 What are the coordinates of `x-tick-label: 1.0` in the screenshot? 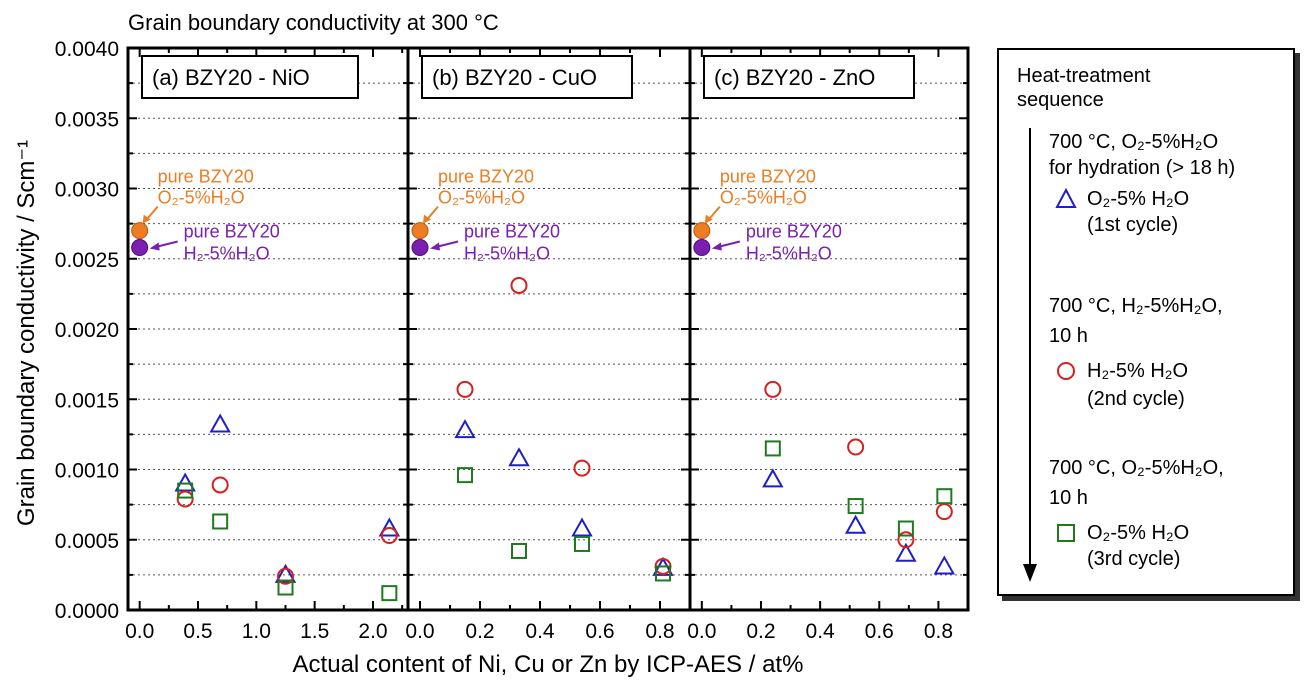 It's located at (256, 631).